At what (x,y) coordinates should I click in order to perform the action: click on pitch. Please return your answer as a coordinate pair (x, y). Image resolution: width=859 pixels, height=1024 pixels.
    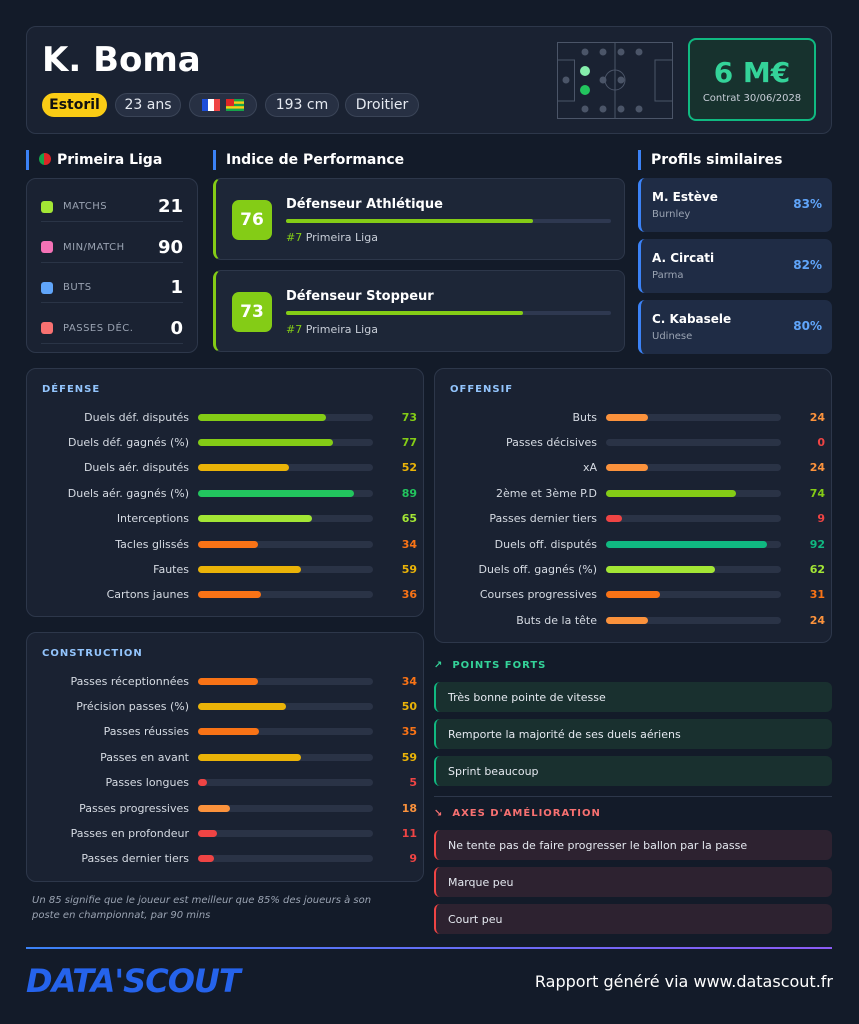
    Looking at the image, I should click on (615, 80).